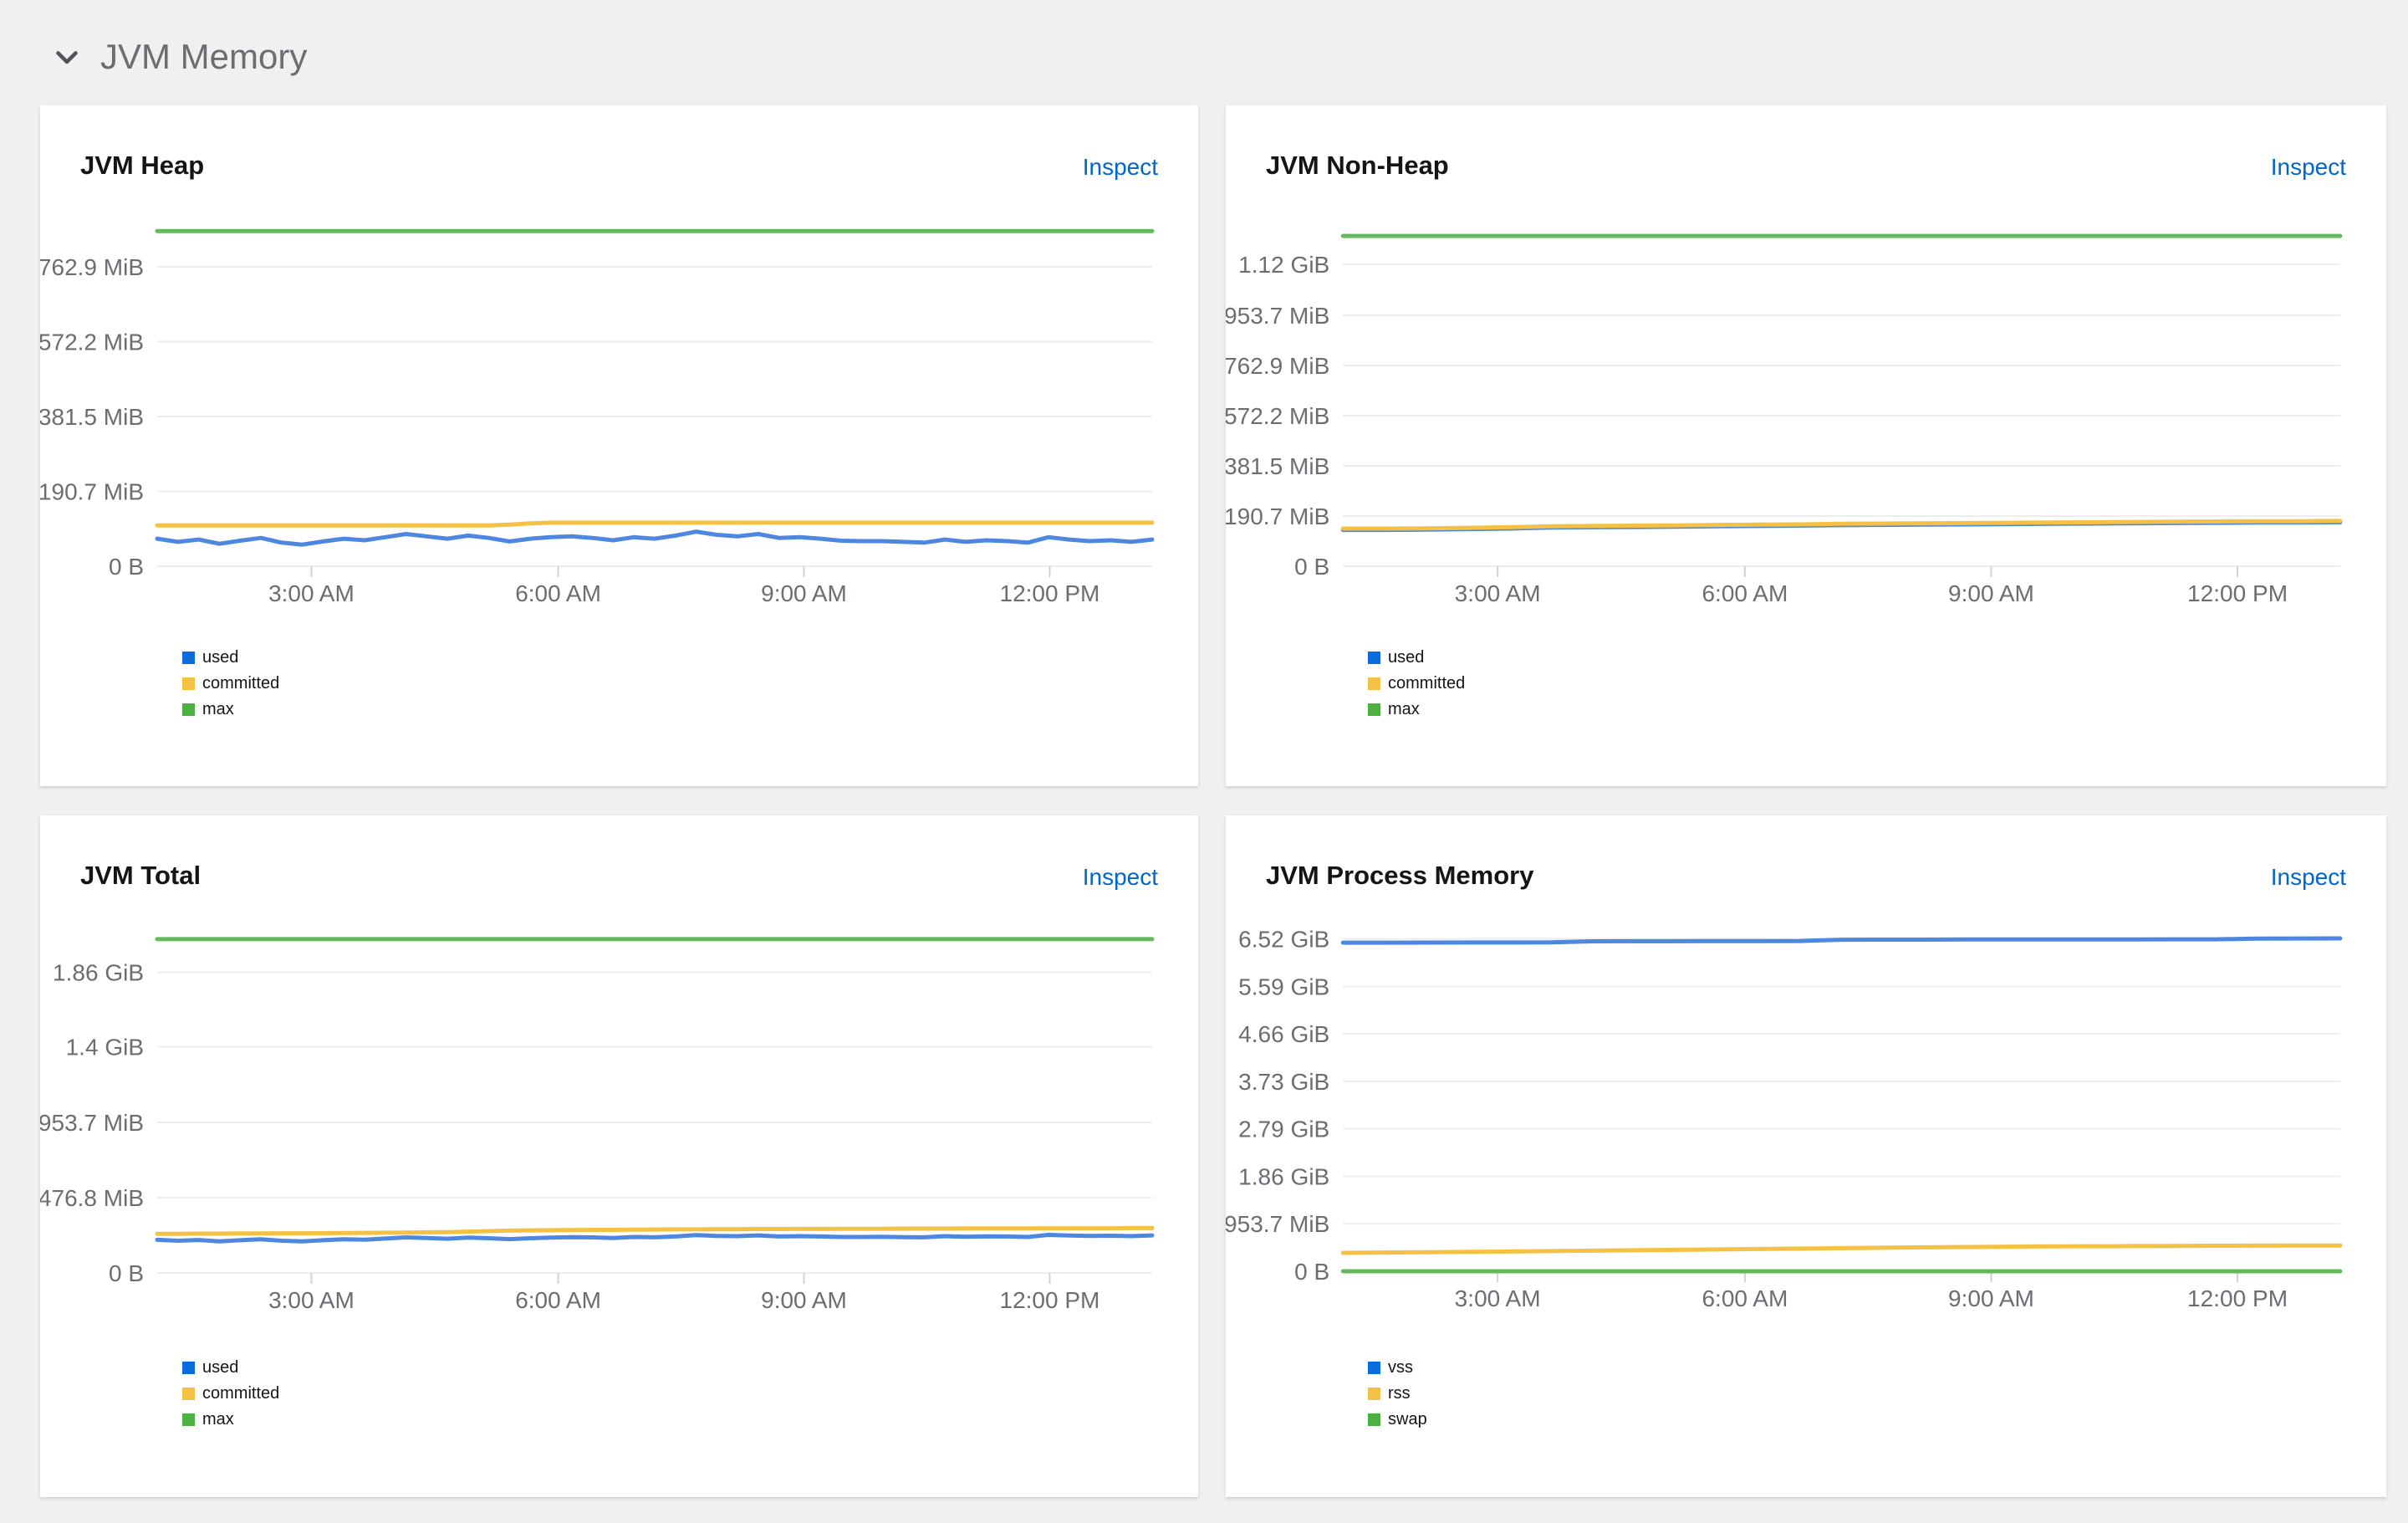 This screenshot has height=1523, width=2408. Describe the element at coordinates (1408, 1419) in the screenshot. I see `legend-label: swap` at that location.